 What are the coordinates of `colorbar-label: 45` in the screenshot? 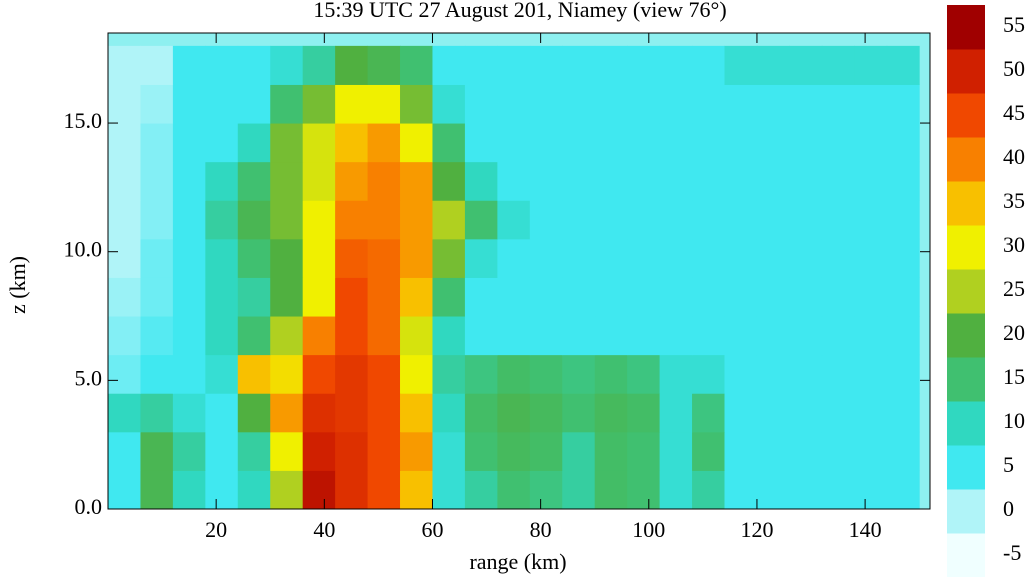 It's located at (1014, 112).